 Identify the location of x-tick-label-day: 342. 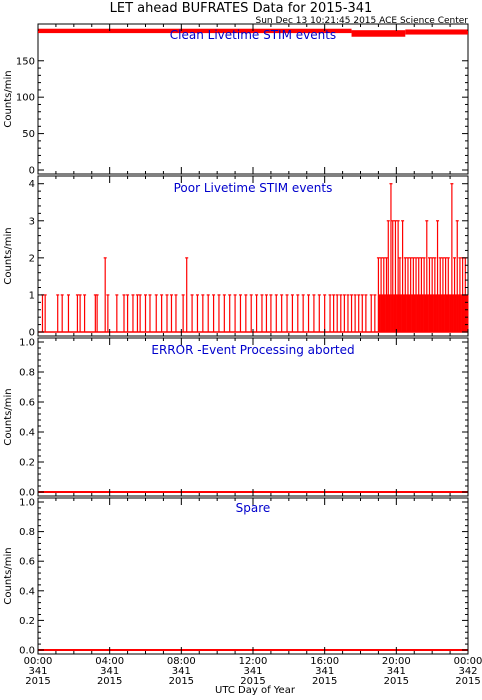
(467, 671).